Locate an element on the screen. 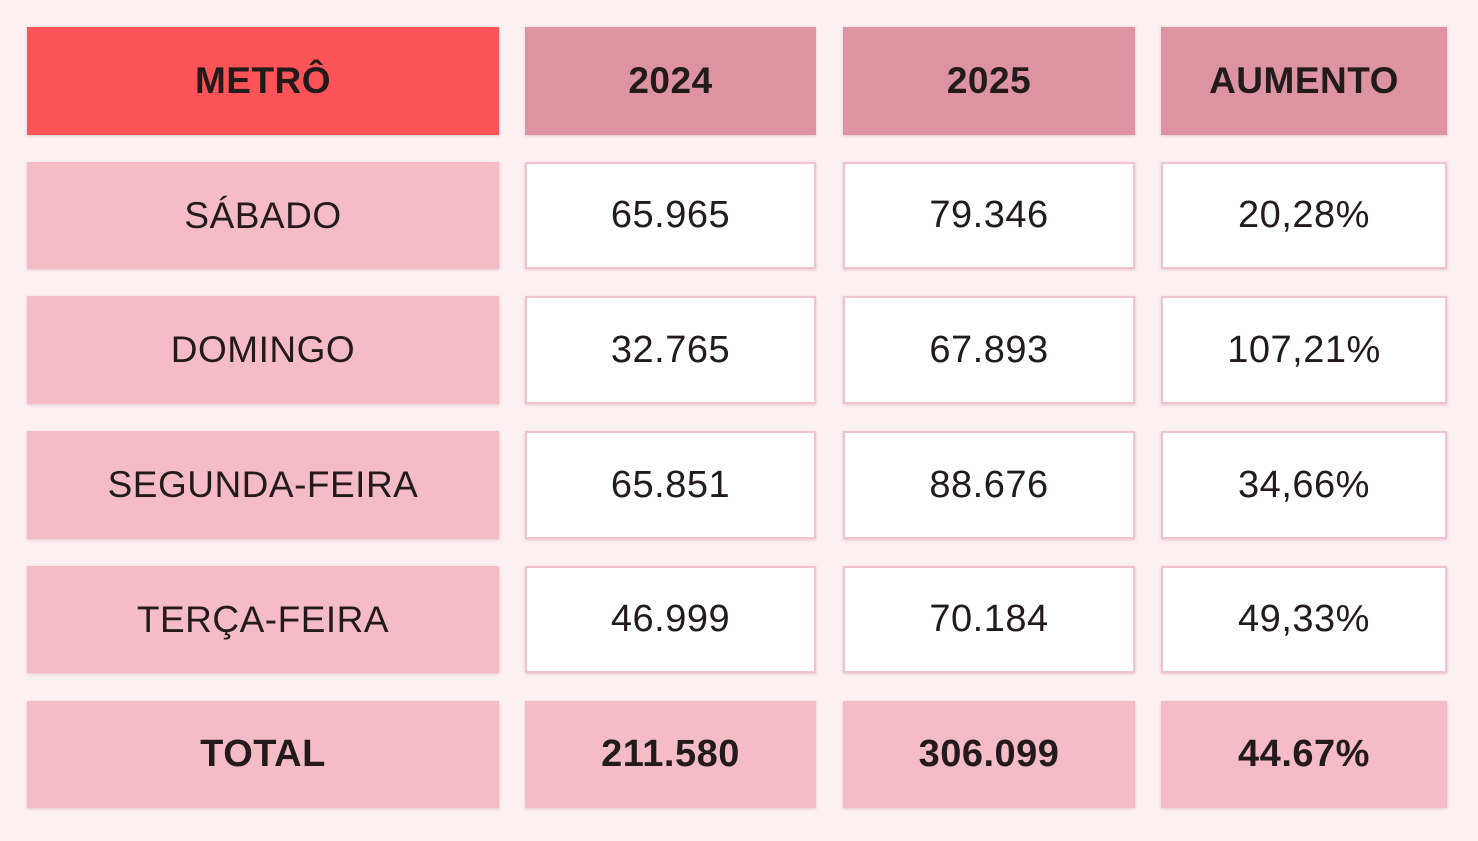 The height and width of the screenshot is (841, 1478). value-cell-y2024: 46.999 is located at coordinates (670, 619).